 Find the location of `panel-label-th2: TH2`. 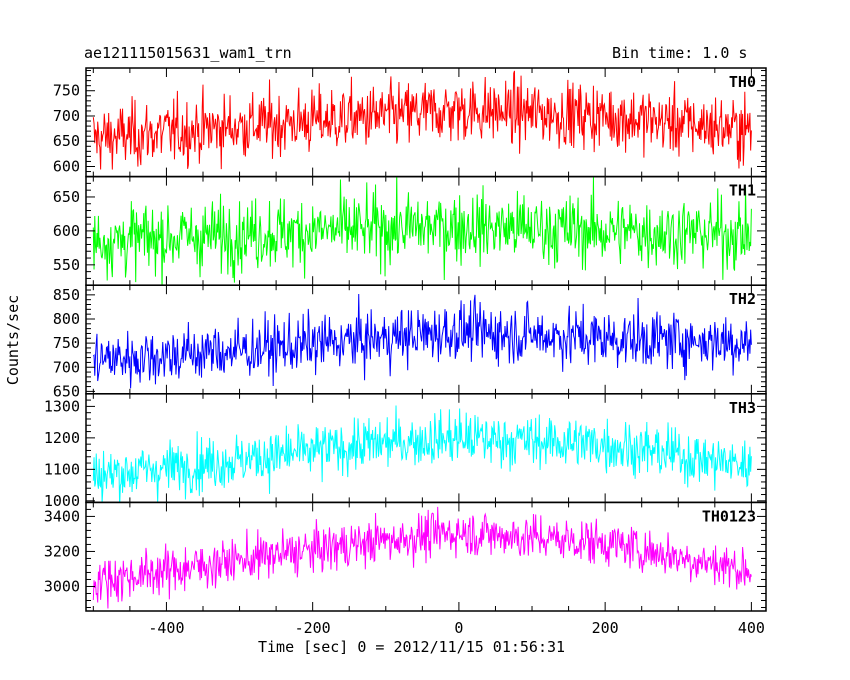

panel-label-th2: TH2 is located at coordinates (742, 299).